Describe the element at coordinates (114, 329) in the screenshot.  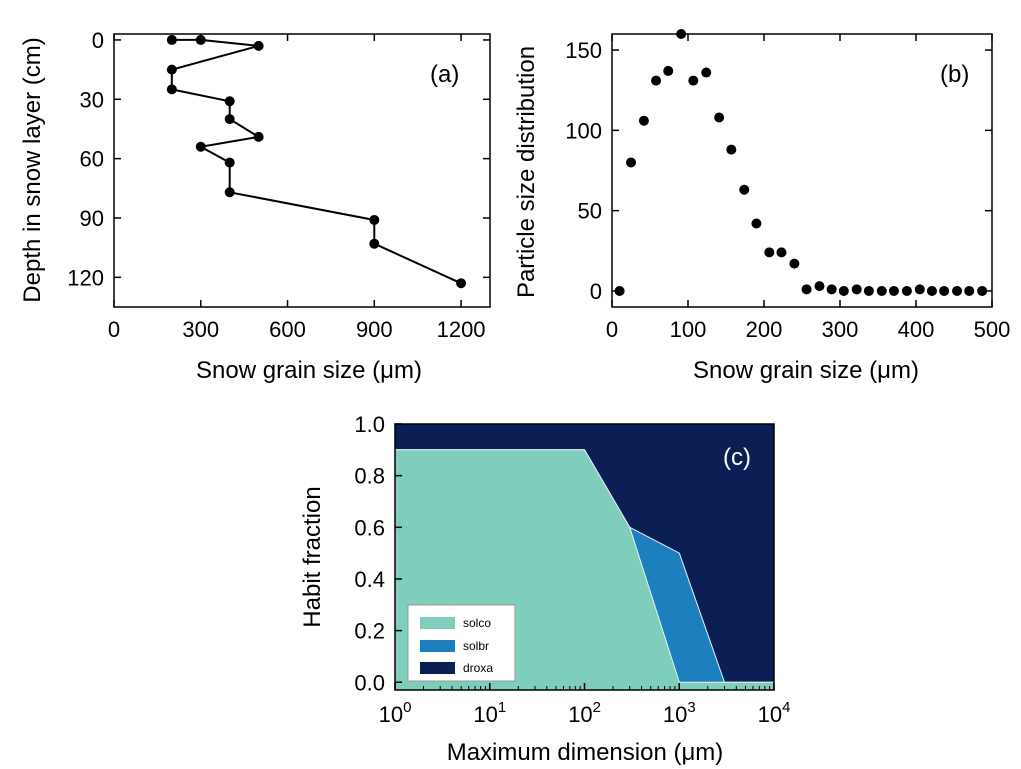
I see `panel-a-x-tick-label: 0` at that location.